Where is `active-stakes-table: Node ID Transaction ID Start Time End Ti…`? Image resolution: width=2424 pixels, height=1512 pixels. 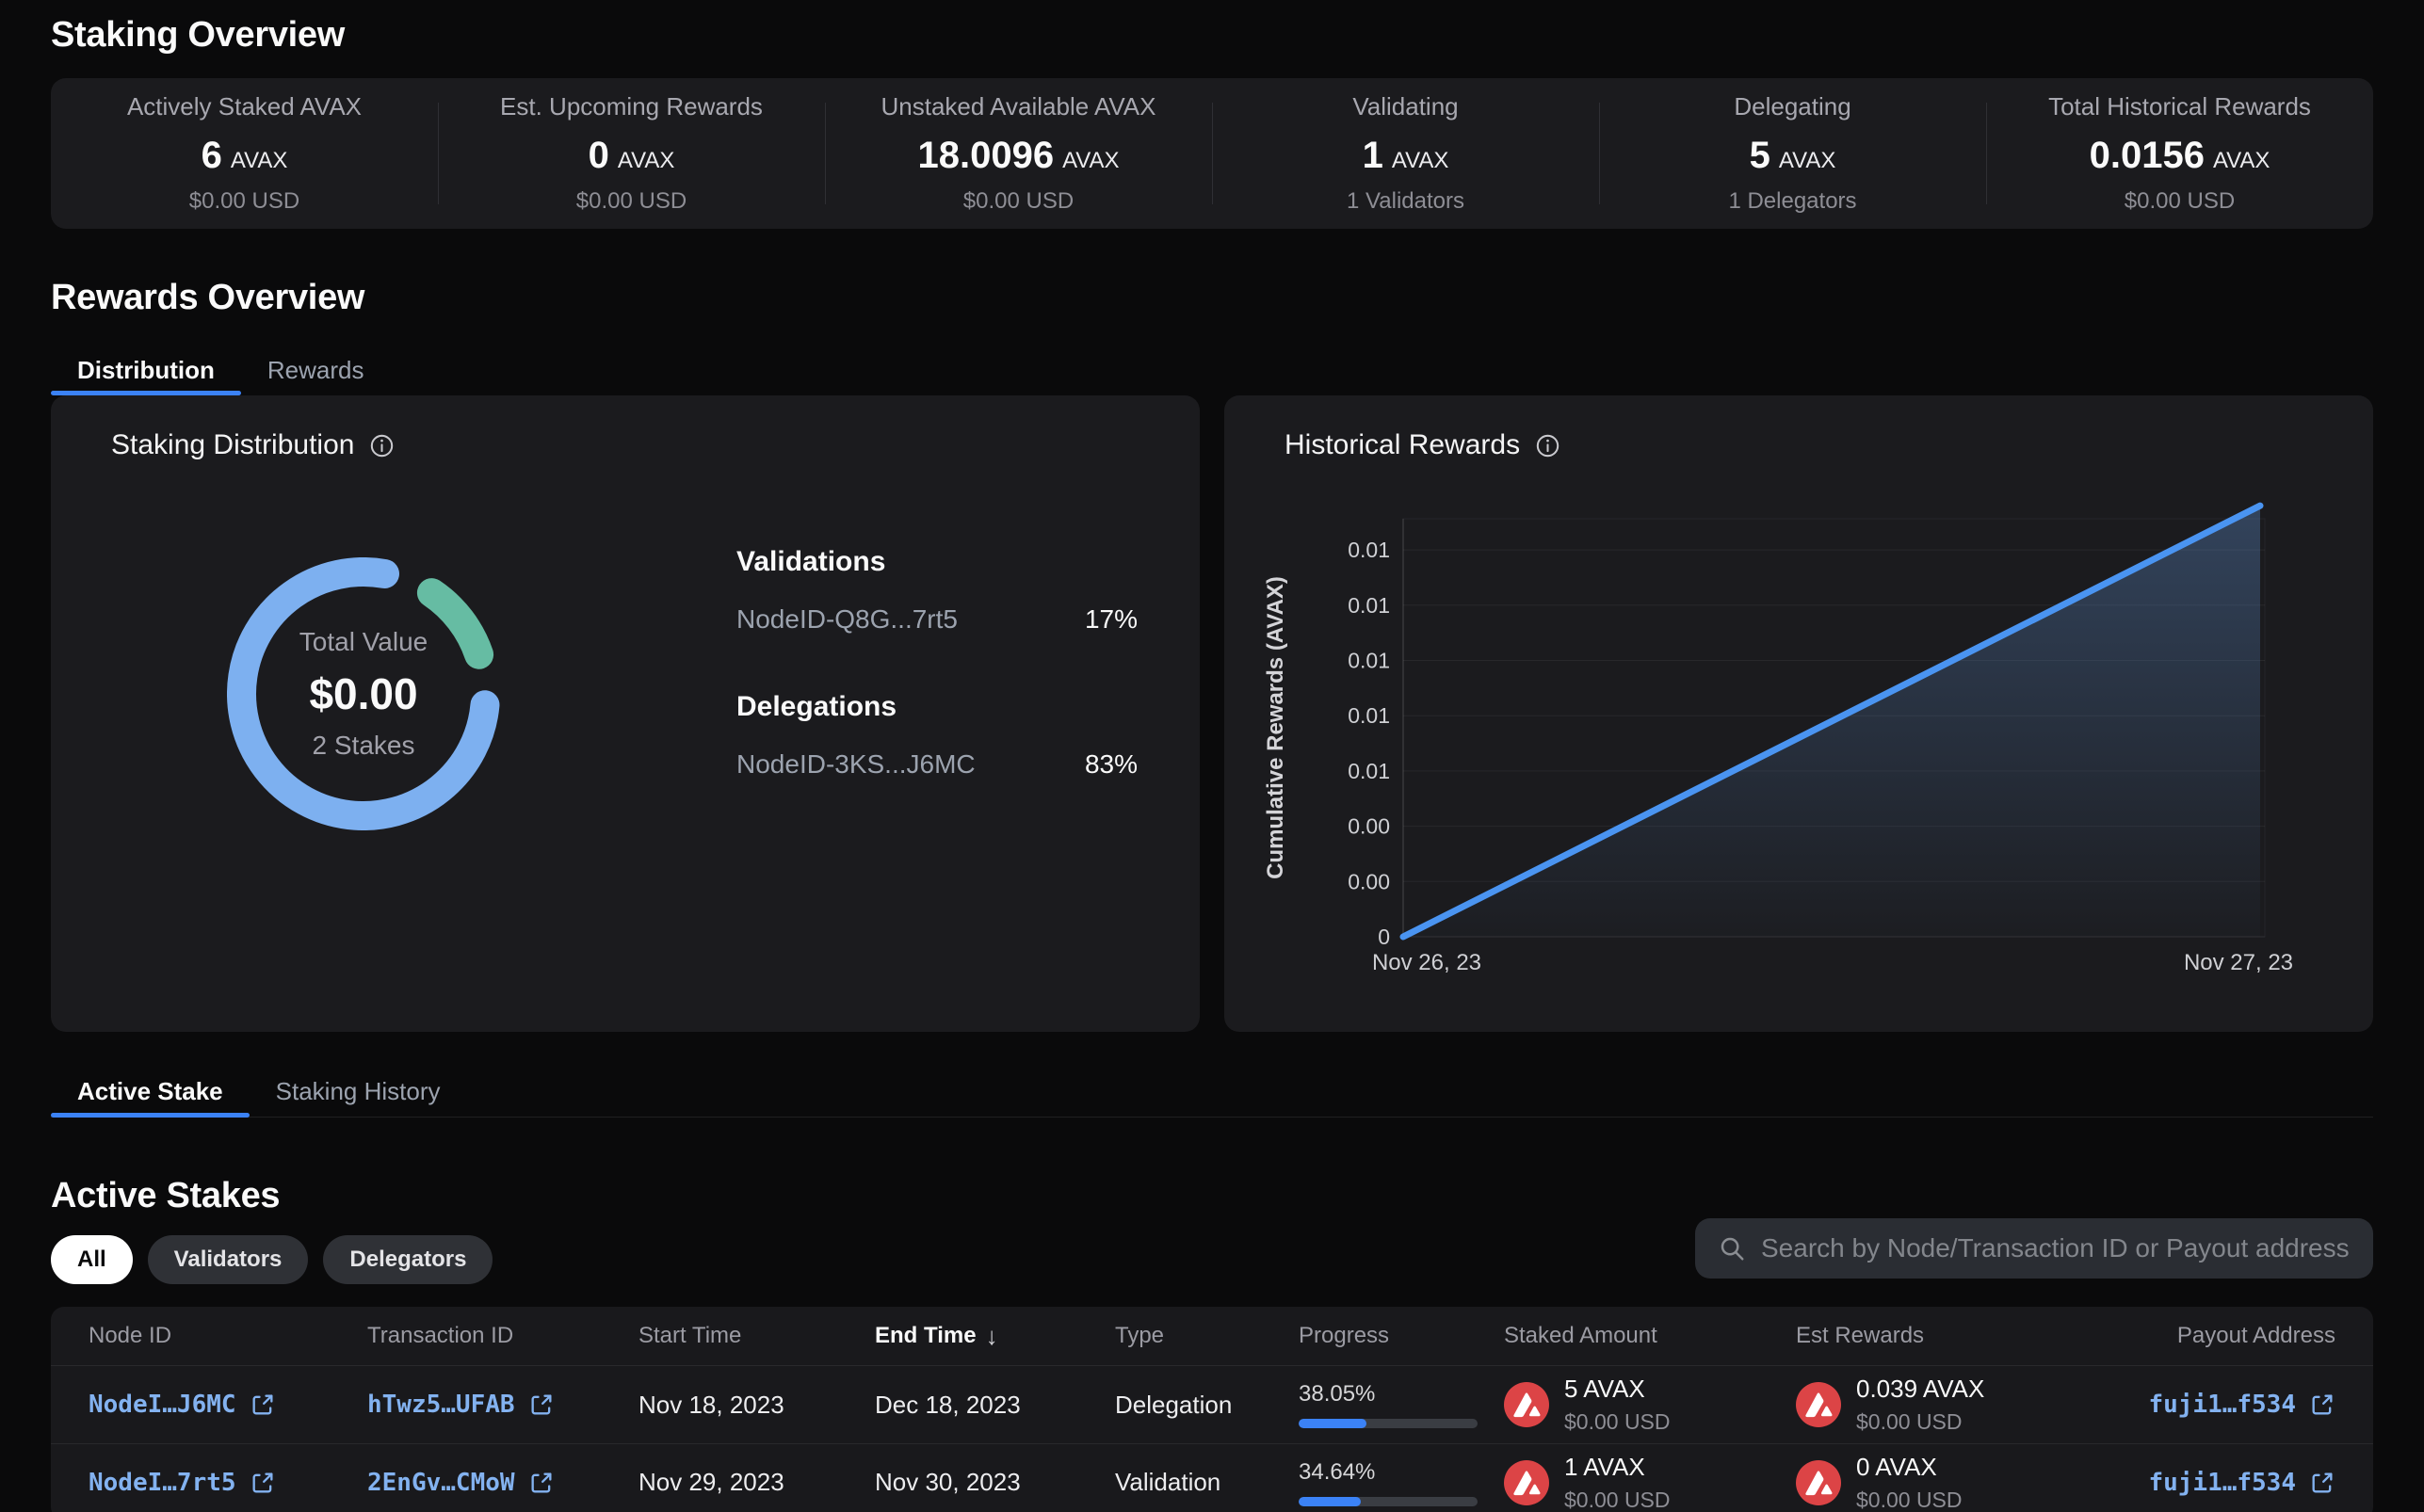
active-stakes-table: Node ID Transaction ID Start Time End Ti… is located at coordinates (1212, 1409).